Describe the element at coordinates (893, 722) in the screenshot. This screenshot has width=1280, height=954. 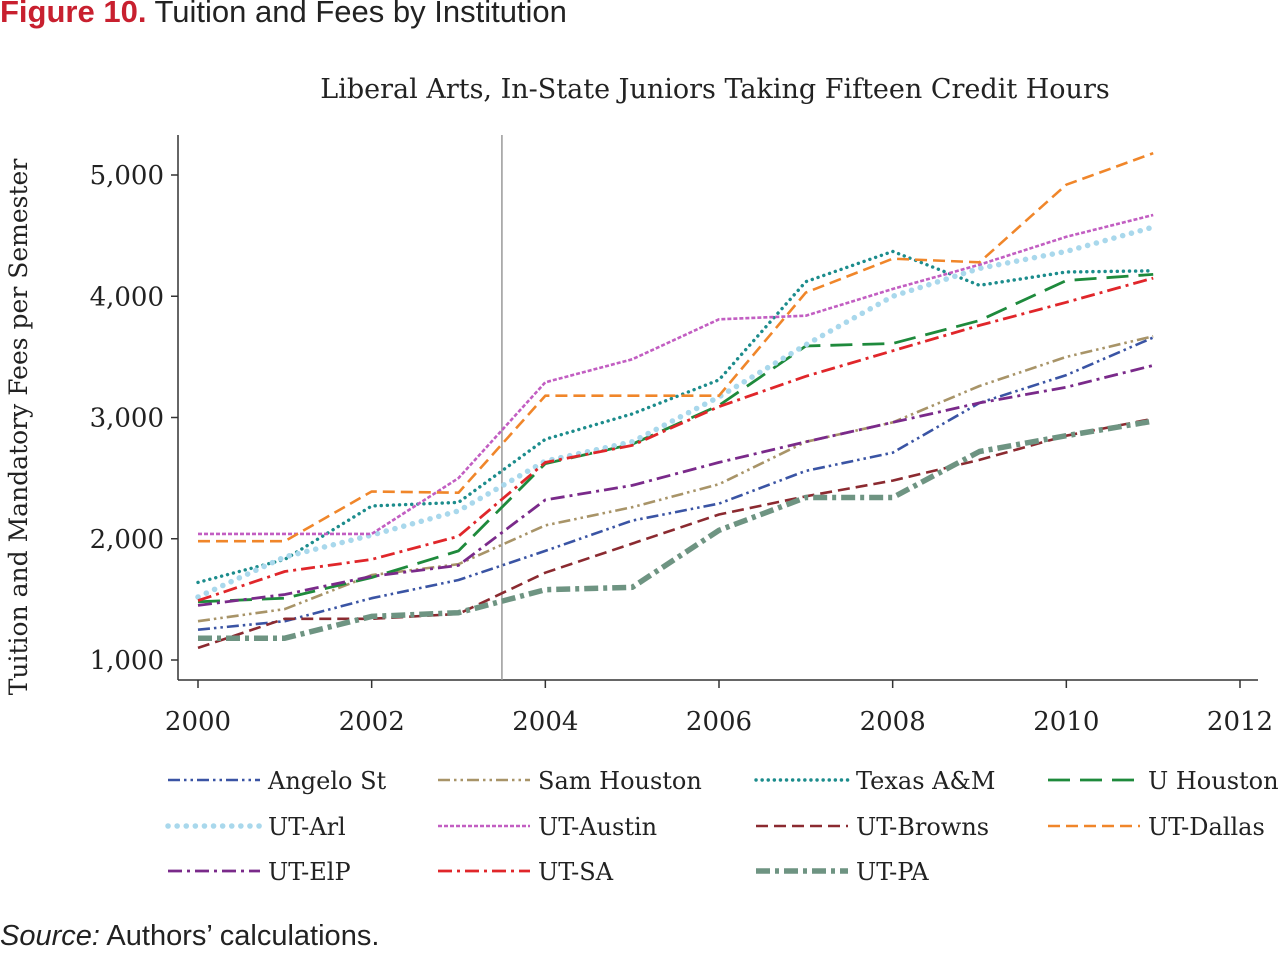
I see `x-tick-label: 2008` at that location.